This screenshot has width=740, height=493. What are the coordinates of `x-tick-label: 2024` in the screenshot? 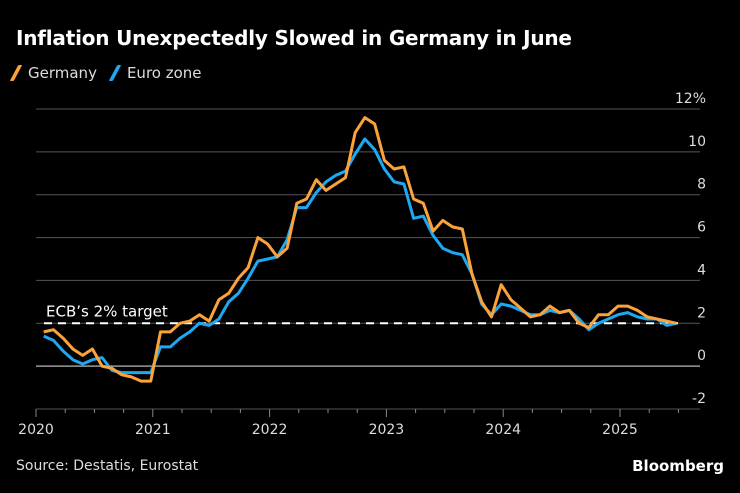 It's located at (503, 430).